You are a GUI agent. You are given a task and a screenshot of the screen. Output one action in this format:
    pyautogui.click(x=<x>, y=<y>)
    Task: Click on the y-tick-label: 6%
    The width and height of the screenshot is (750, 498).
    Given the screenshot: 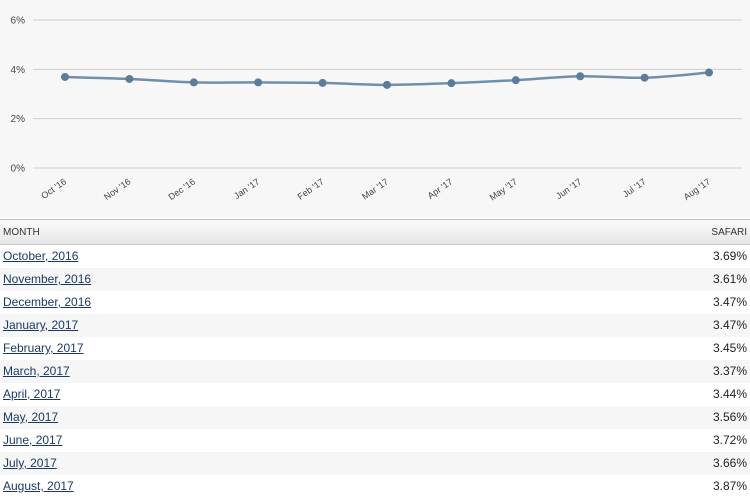 What is the action you would take?
    pyautogui.click(x=18, y=21)
    